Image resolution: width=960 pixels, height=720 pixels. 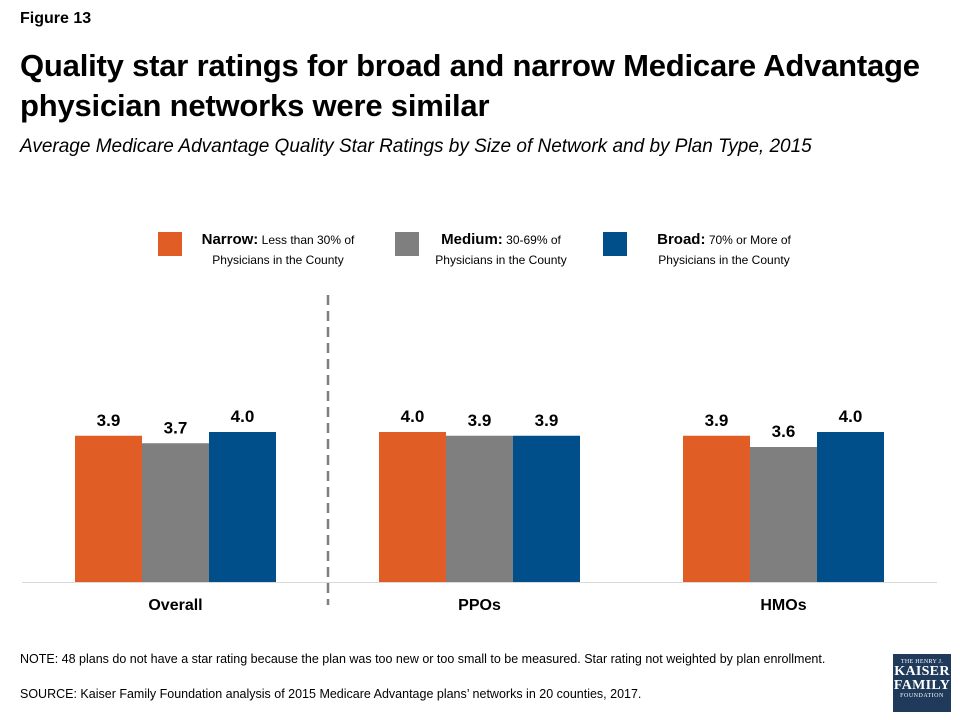 What do you see at coordinates (501, 250) in the screenshot?
I see `legend-desc-medium: 30-69% of Physicians in the County` at bounding box center [501, 250].